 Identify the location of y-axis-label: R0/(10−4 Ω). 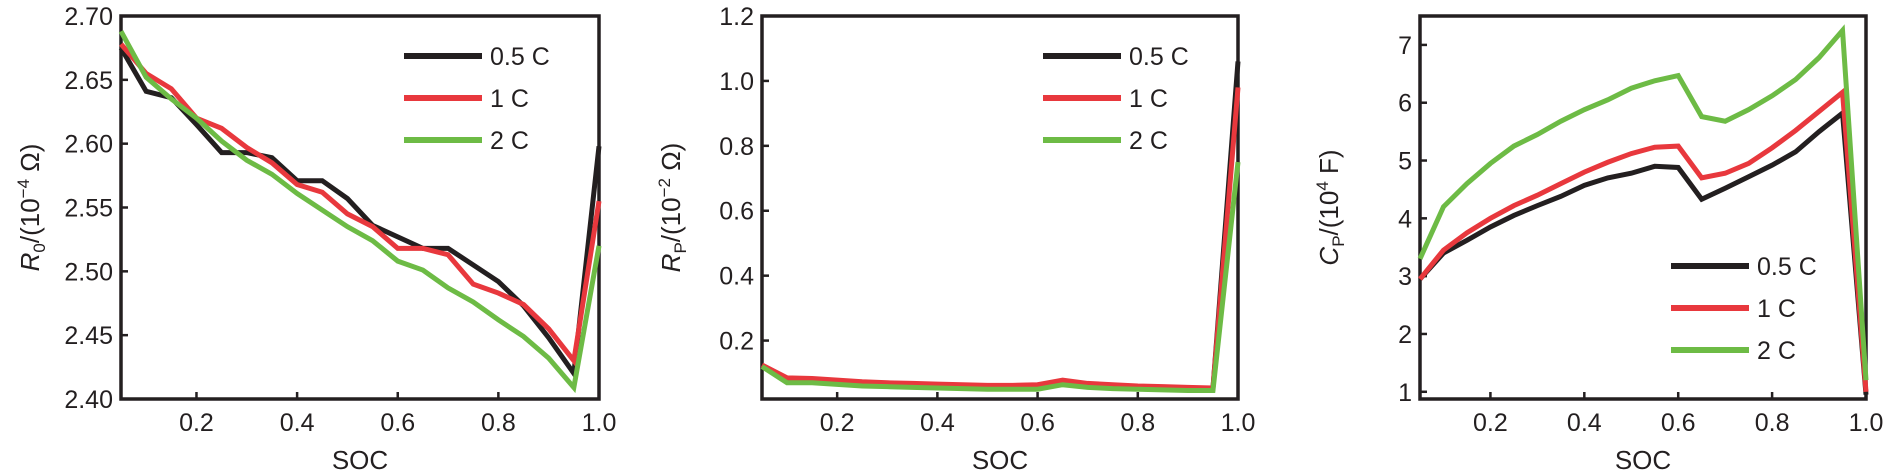
(31, 208).